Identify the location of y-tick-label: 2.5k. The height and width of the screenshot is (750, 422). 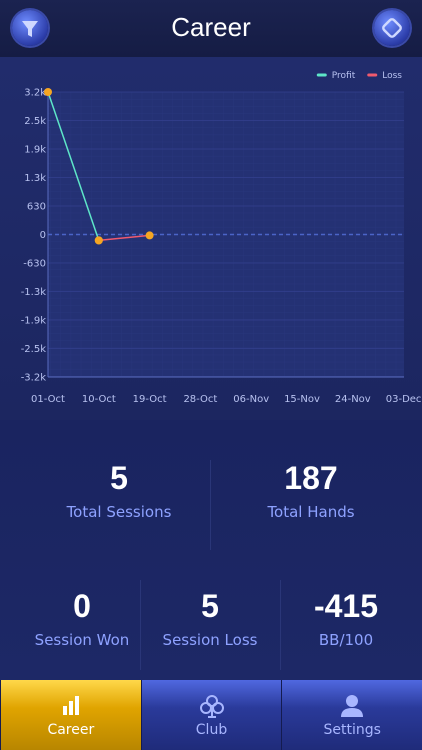
(35, 121).